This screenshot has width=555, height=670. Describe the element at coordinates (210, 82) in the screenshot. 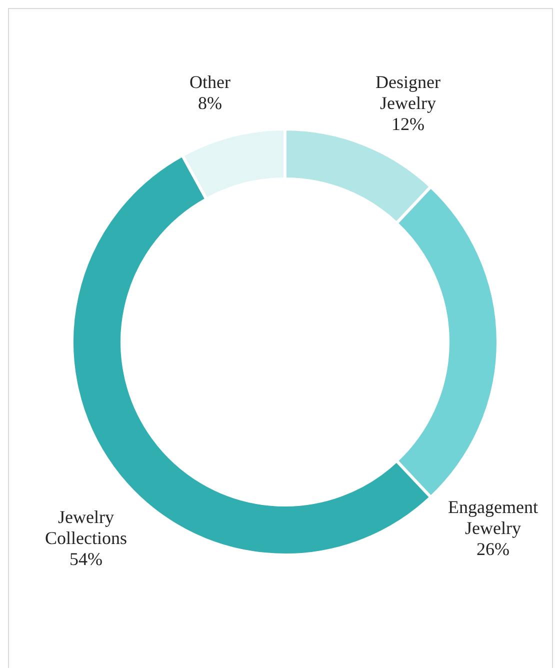

I see `slice-label: Other` at that location.